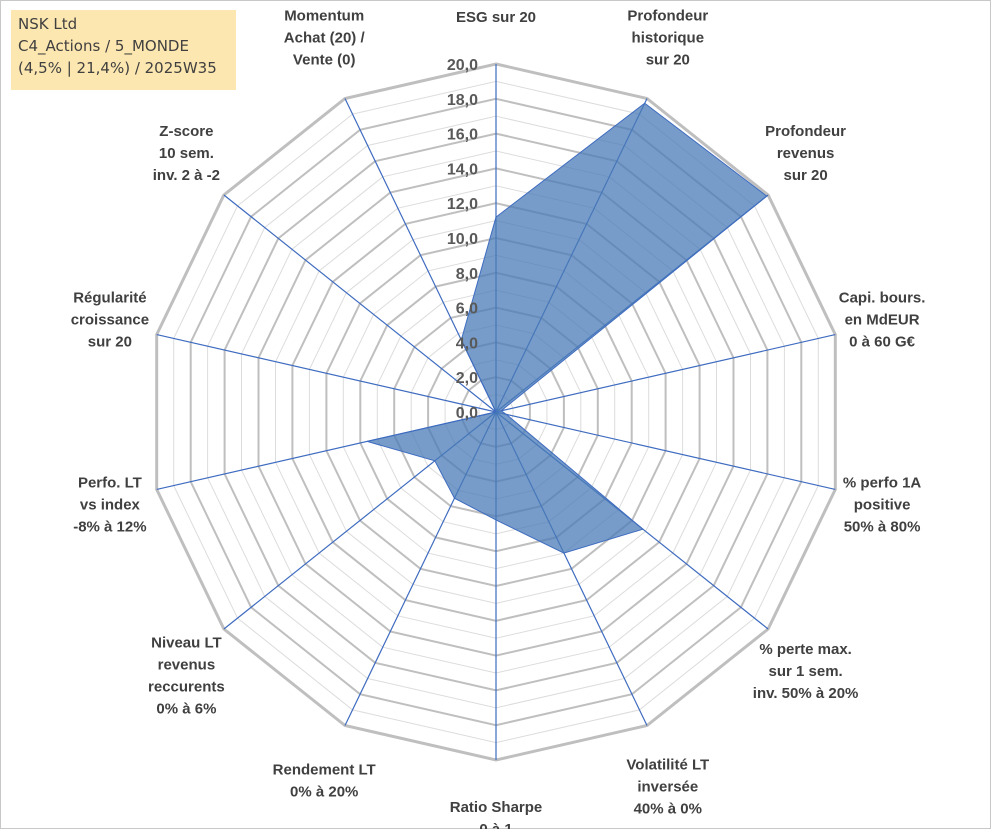 The width and height of the screenshot is (991, 829). I want to click on axis-label-line: Z-score, so click(186, 131).